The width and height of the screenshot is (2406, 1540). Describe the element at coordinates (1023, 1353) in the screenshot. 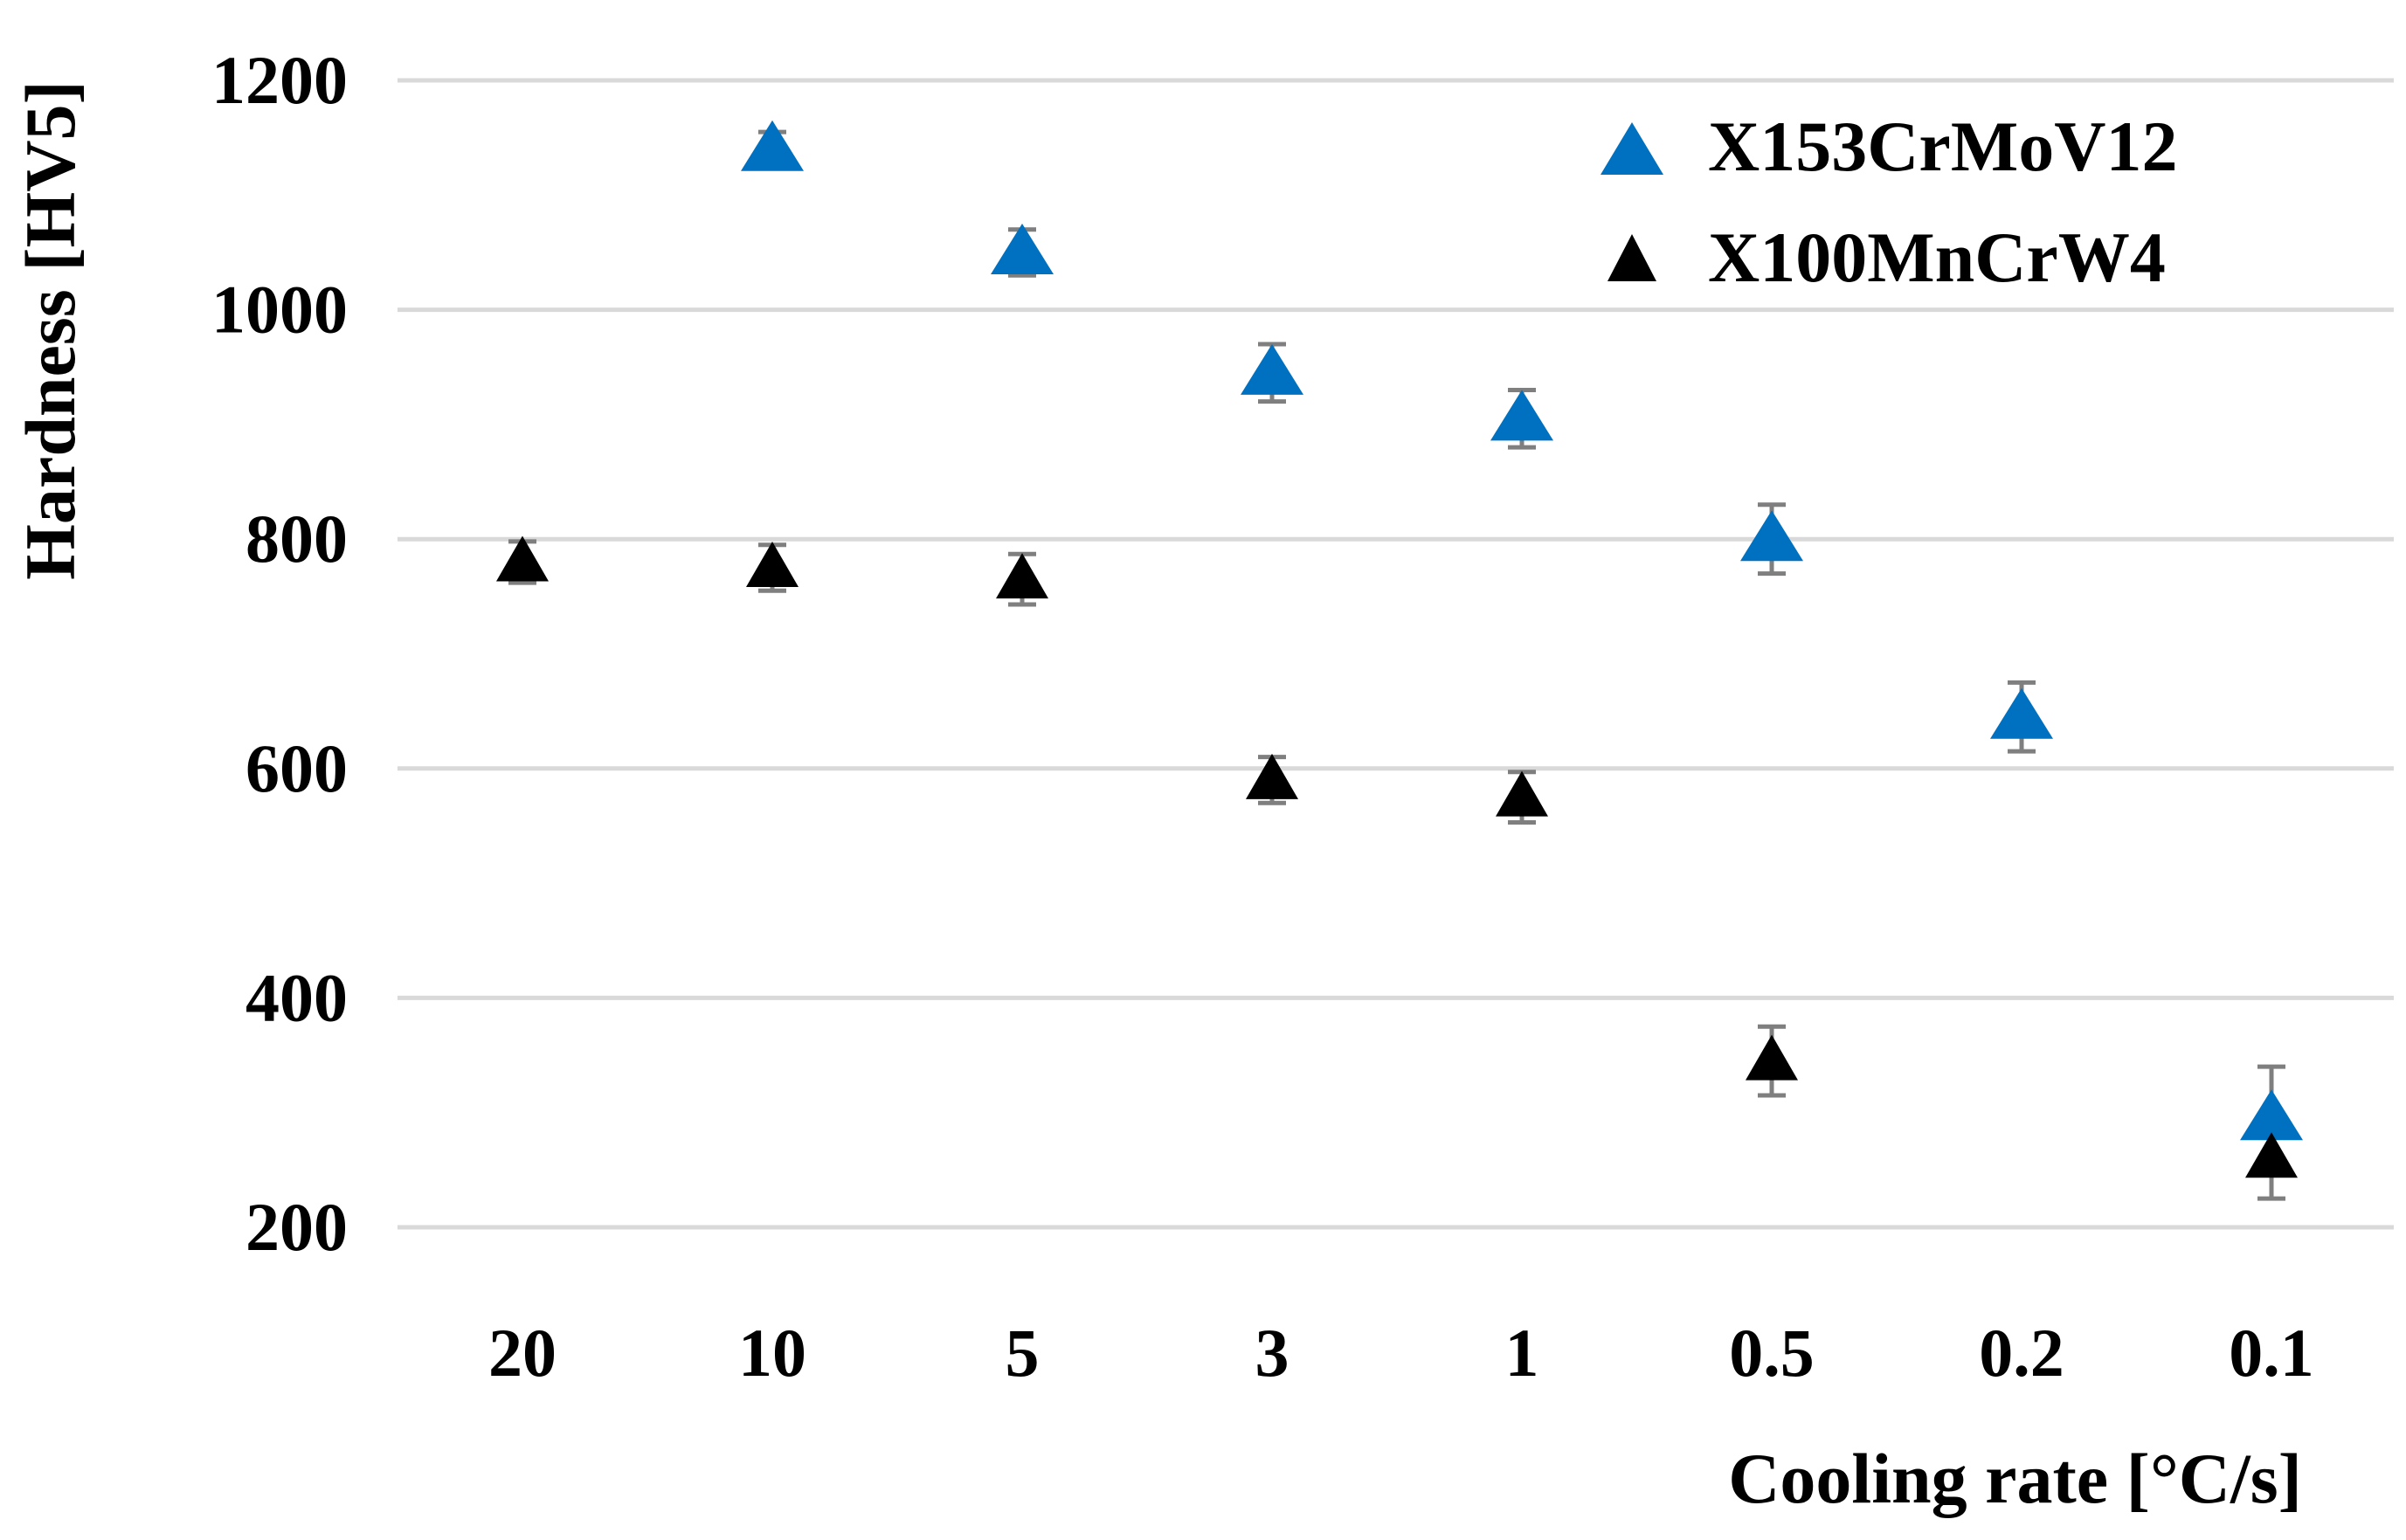

I see `x-tick-label: 5` at that location.